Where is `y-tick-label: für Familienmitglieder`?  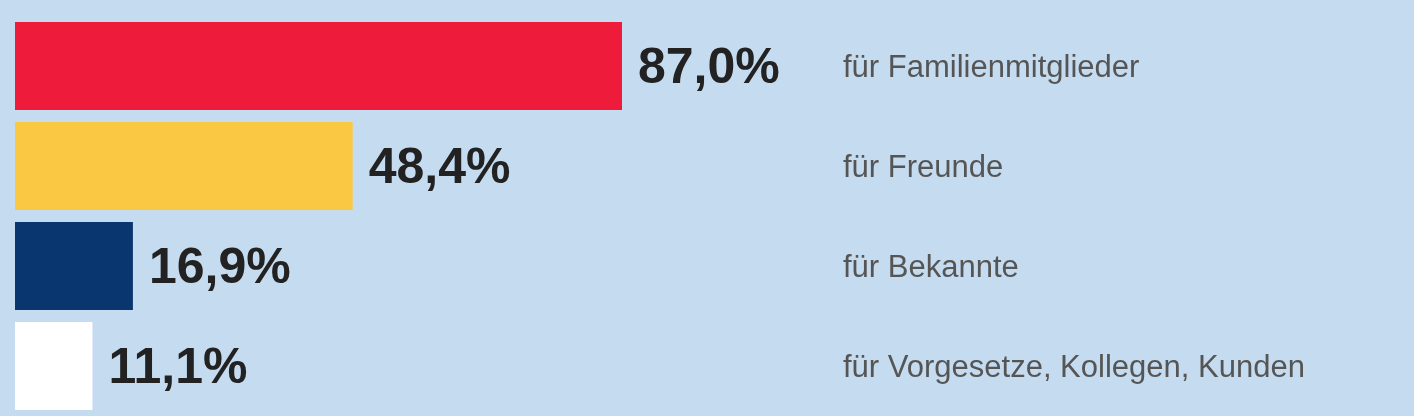 y-tick-label: für Familienmitglieder is located at coordinates (991, 66).